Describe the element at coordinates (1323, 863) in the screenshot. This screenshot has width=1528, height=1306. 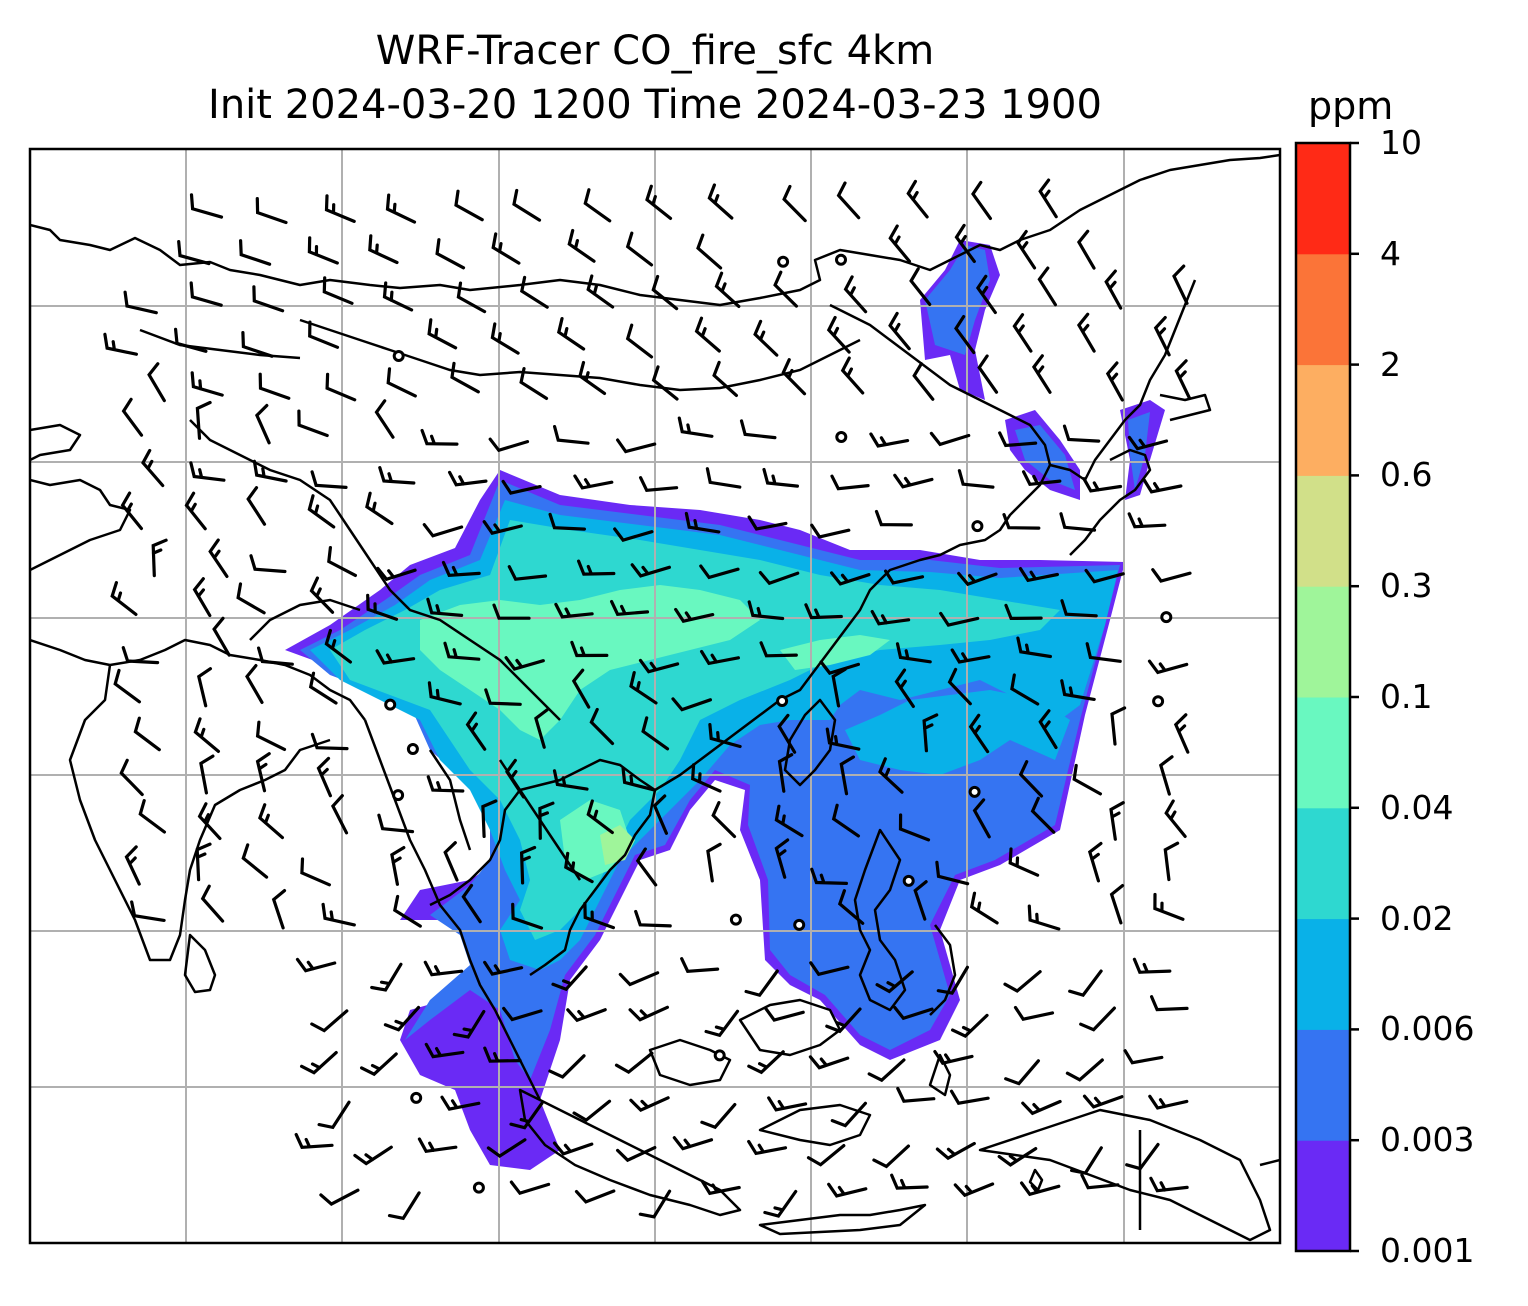
I see `colorbar-swatch` at that location.